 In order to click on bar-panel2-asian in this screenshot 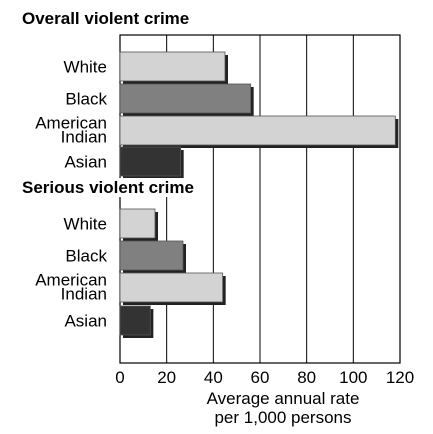, I will do `click(135, 320)`.